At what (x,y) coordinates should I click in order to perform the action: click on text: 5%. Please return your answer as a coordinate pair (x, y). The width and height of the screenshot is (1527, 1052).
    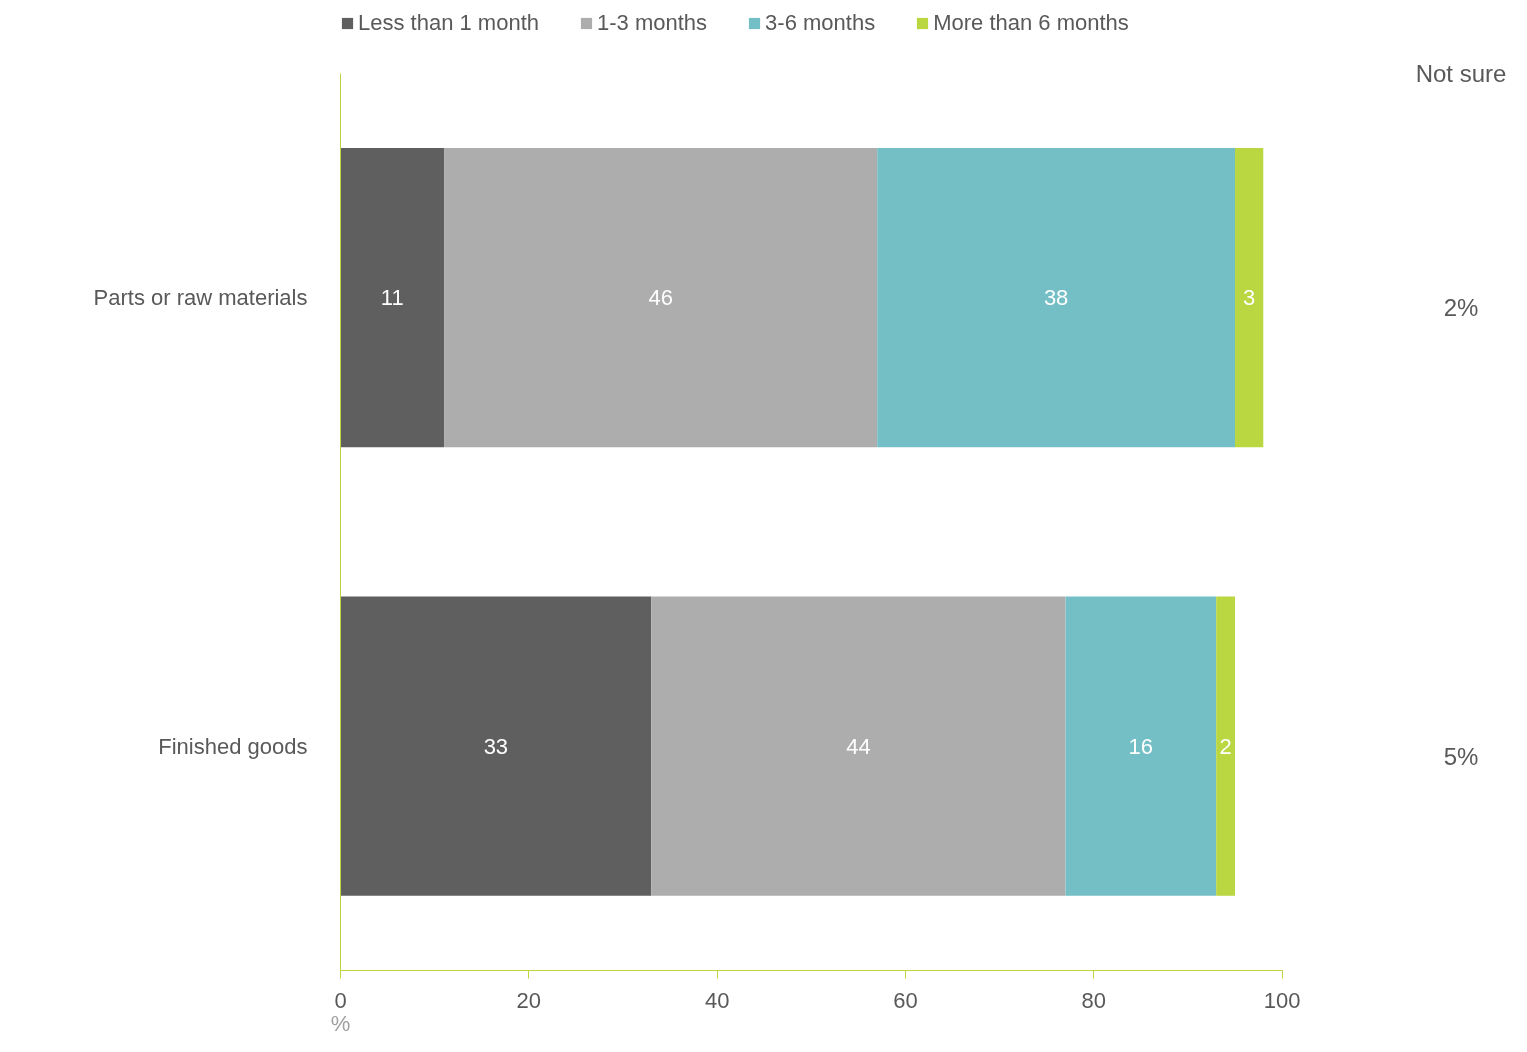
    Looking at the image, I should click on (1461, 756).